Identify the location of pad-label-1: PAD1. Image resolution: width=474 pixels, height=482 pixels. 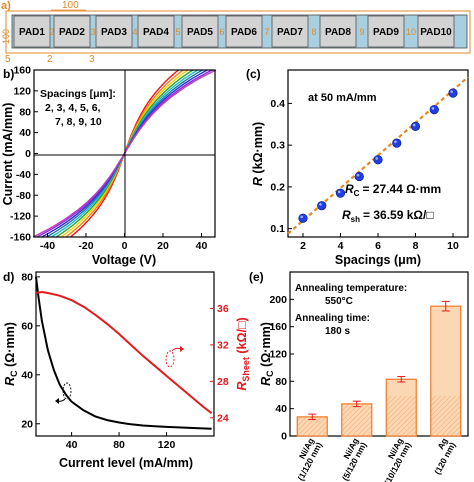
(32, 32).